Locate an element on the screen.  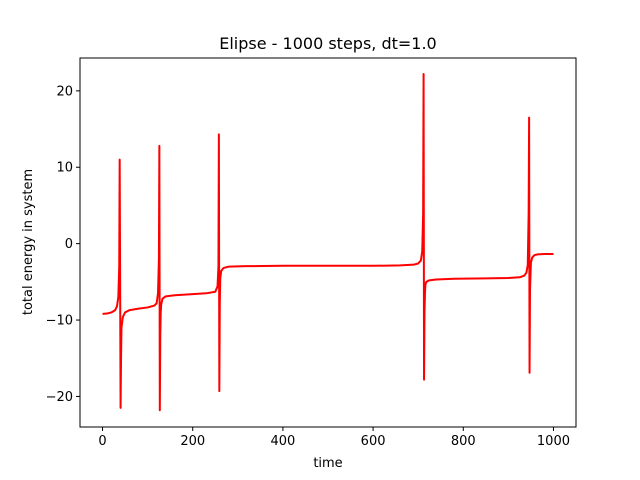
x-tick-label: 600 is located at coordinates (373, 441).